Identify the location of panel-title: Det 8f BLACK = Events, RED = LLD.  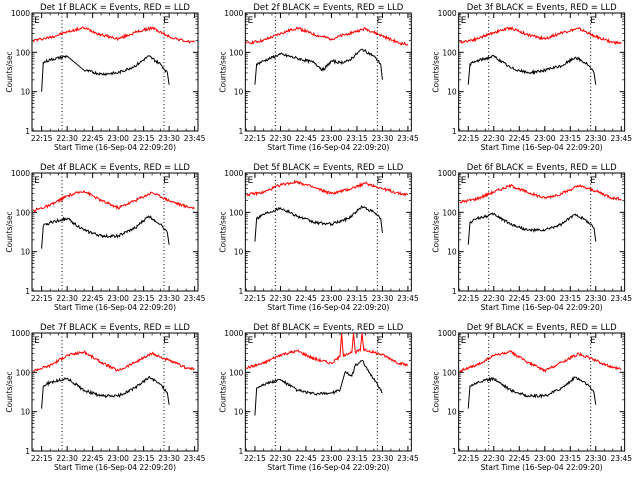
(328, 328).